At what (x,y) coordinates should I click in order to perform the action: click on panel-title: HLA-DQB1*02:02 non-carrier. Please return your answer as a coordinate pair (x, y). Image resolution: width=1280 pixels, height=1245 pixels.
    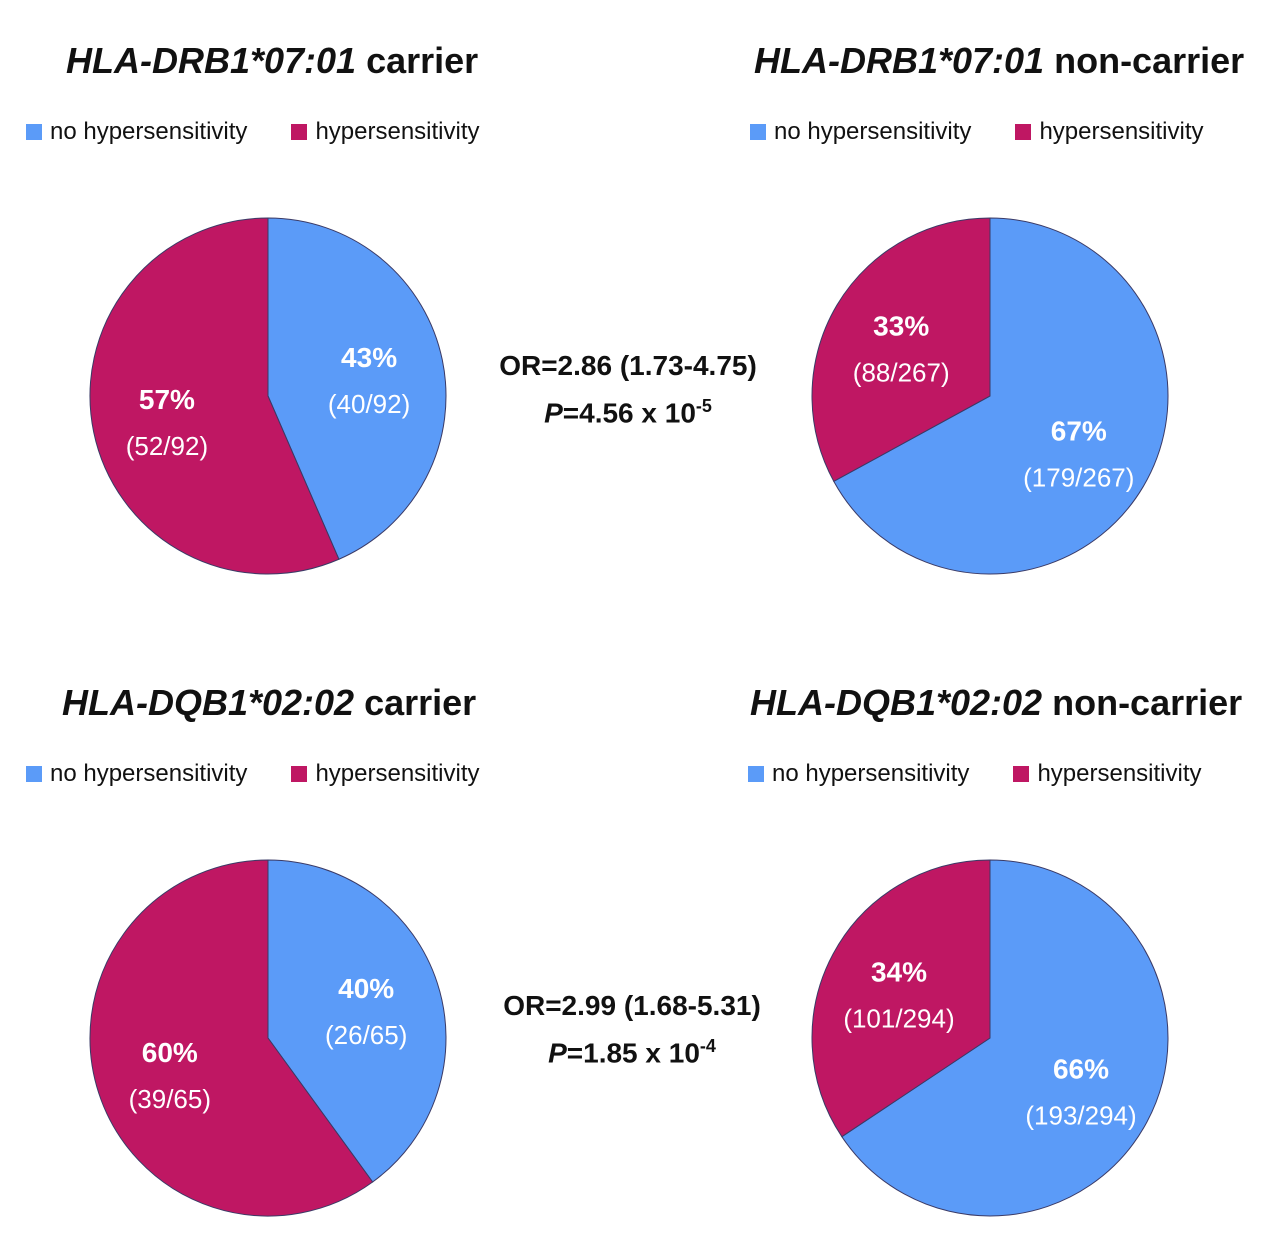
    Looking at the image, I should click on (996, 703).